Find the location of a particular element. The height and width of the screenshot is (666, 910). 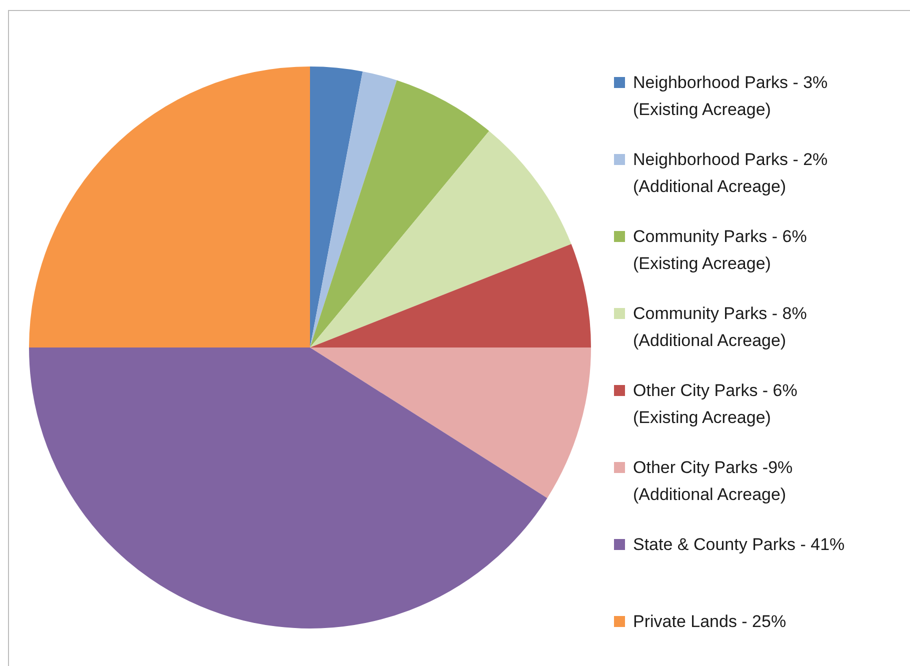

legend-label: Private Lands - 25% is located at coordinates (709, 622).